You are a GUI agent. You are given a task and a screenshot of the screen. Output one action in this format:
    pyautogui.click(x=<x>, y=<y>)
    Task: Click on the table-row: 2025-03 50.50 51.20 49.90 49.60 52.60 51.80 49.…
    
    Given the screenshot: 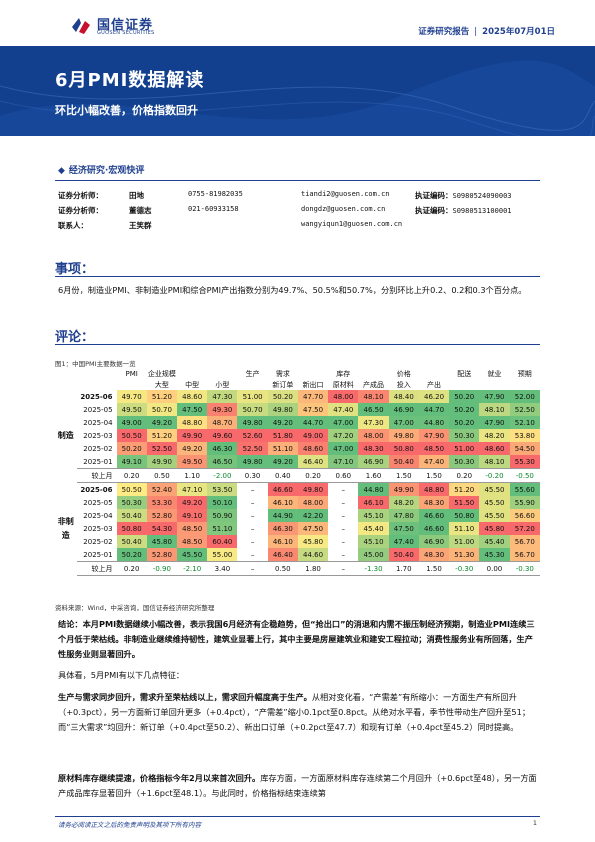 What is the action you would take?
    pyautogui.click(x=297, y=435)
    